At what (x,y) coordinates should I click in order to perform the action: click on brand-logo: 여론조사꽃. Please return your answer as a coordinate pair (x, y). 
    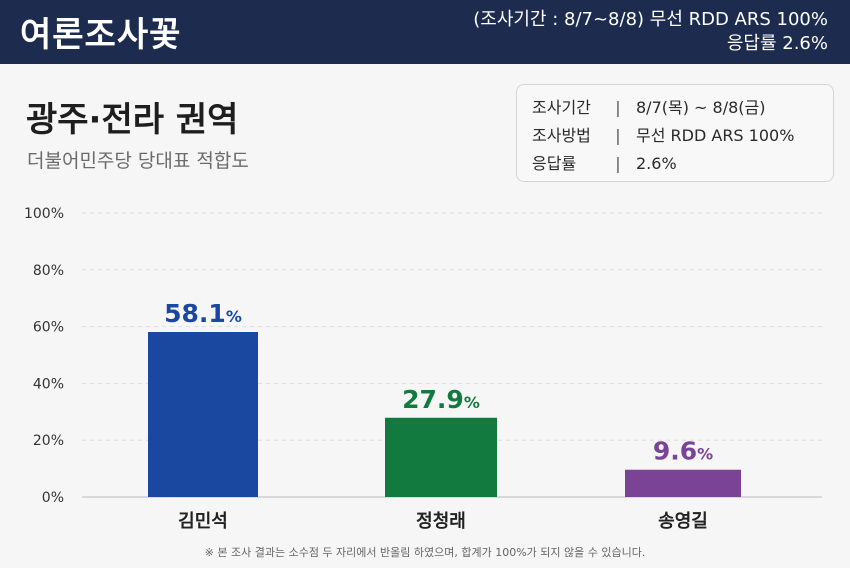
    Looking at the image, I should click on (101, 35).